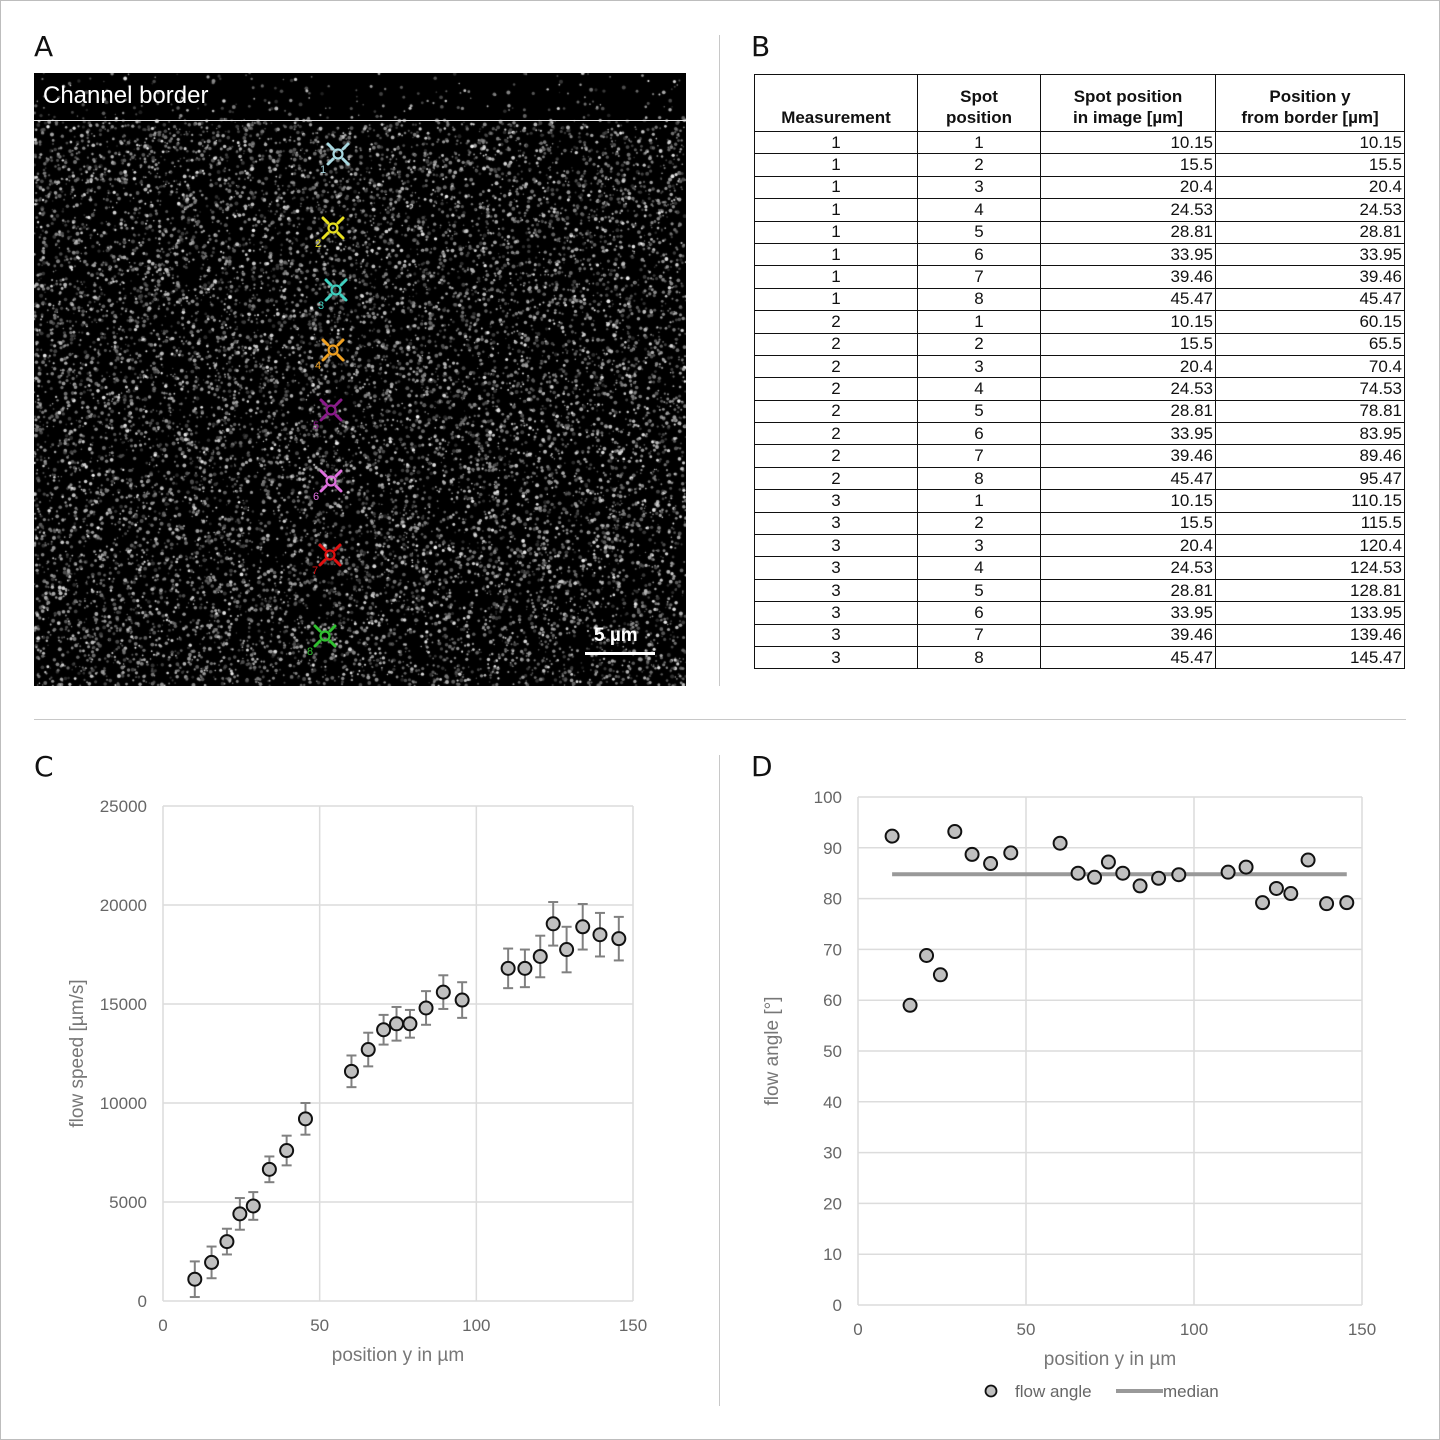 The height and width of the screenshot is (1440, 1440). I want to click on table-cell: 70.4, so click(1310, 366).